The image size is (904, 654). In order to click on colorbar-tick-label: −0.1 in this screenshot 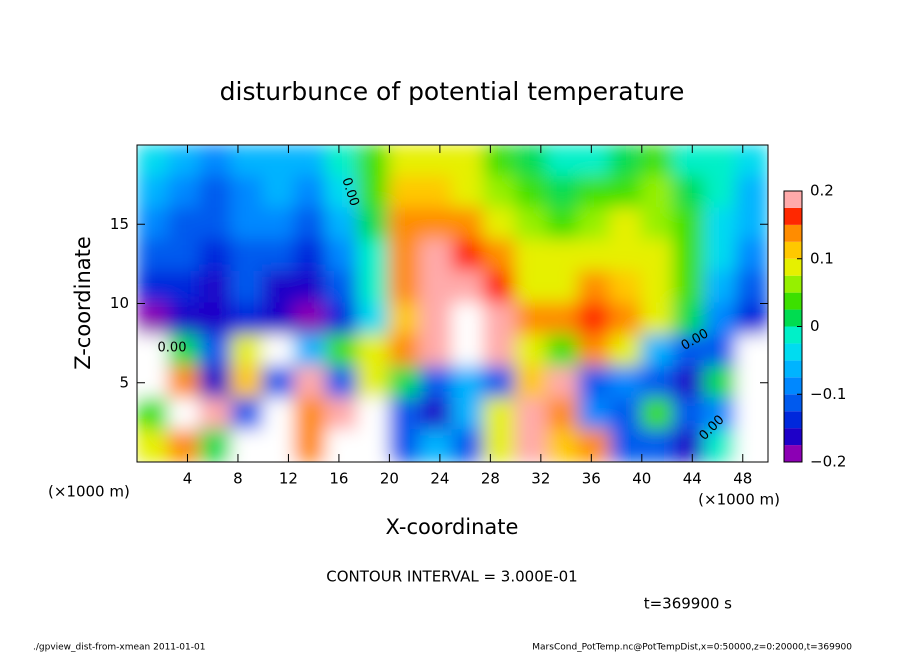, I will do `click(828, 394)`.